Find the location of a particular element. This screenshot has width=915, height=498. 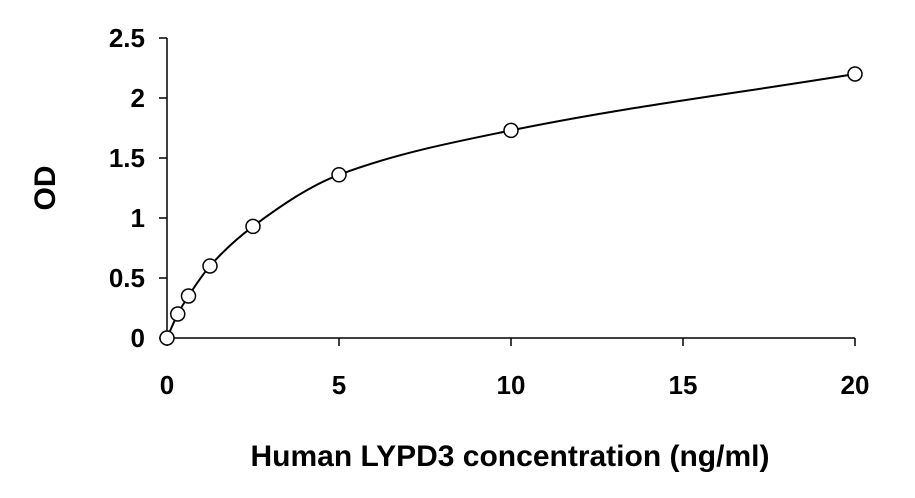

y-tick-label: 1 is located at coordinates (138, 218).